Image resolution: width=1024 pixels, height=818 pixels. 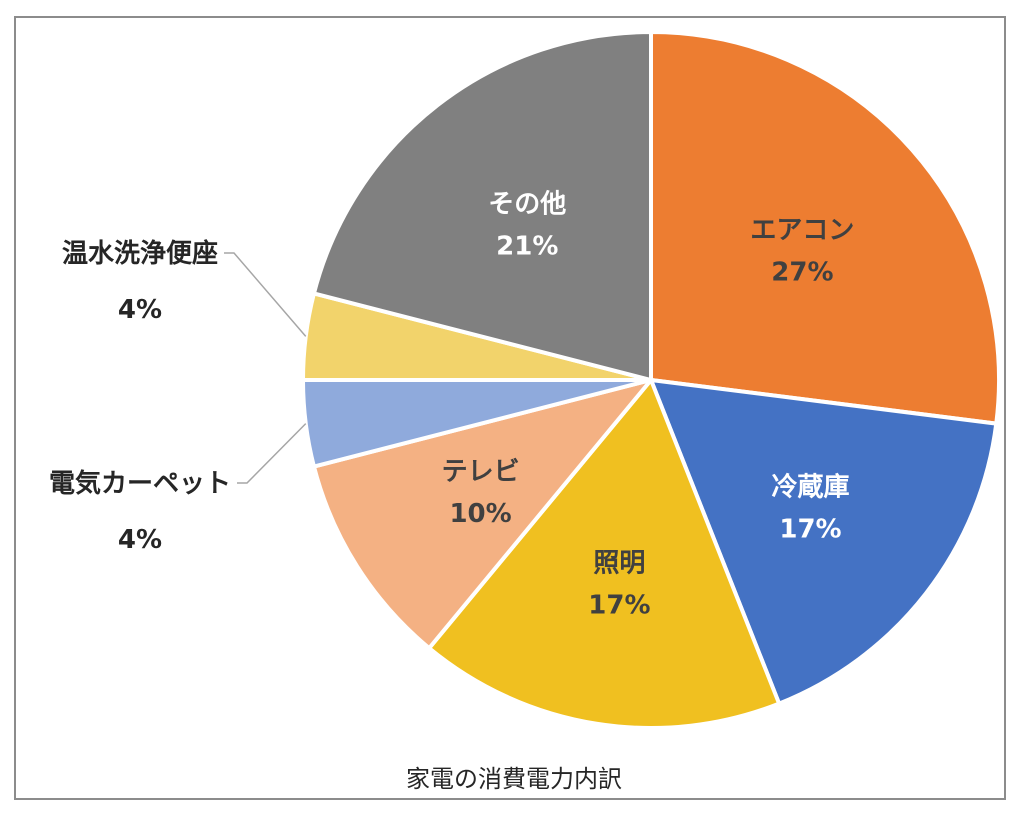 What do you see at coordinates (619, 605) in the screenshot?
I see `slice-value-2: 17%` at bounding box center [619, 605].